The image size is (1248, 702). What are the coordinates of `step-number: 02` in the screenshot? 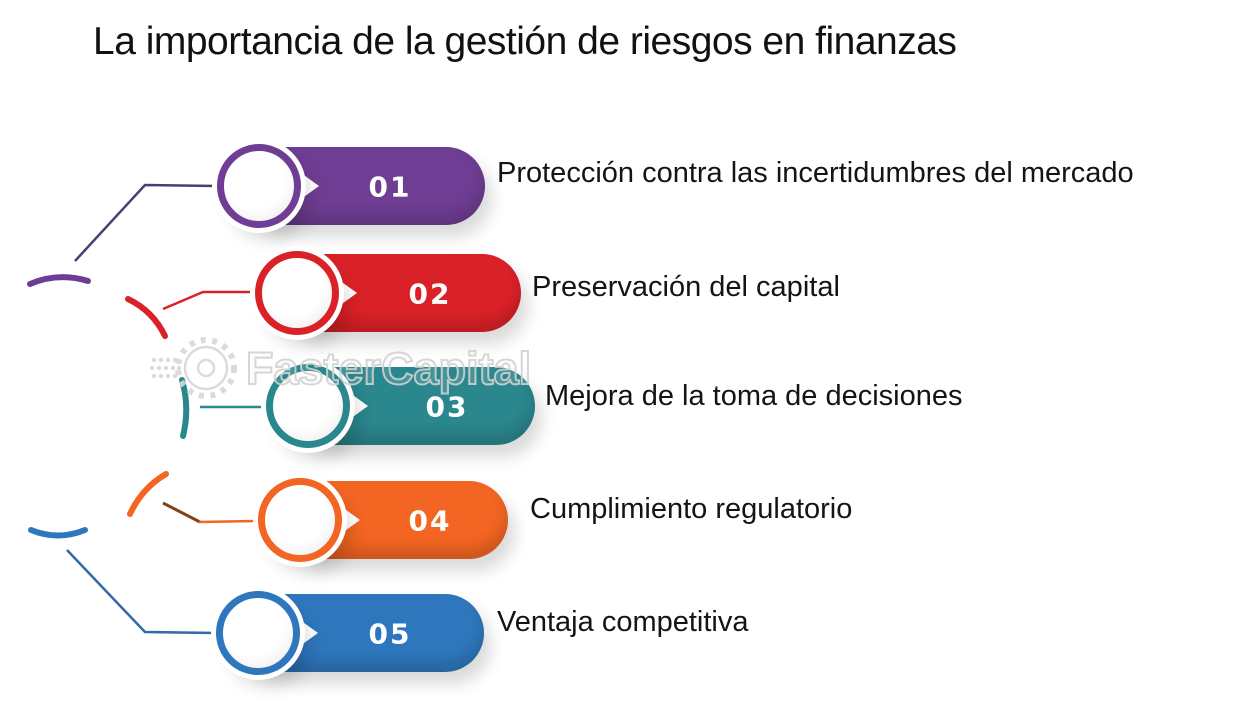 It's located at (430, 294).